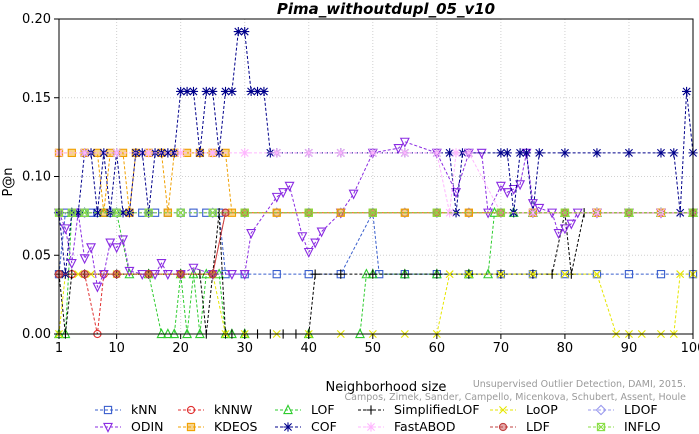  I want to click on series-line-knn, so click(375, 242).